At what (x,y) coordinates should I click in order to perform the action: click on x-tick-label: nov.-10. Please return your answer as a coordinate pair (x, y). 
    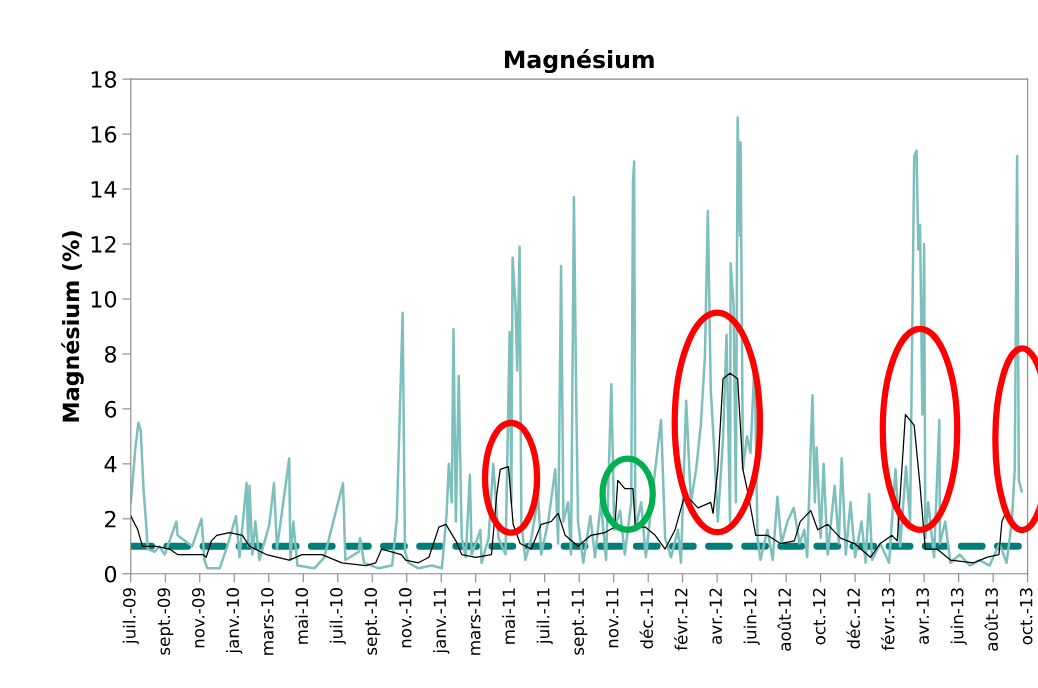
    Looking at the image, I should click on (405, 618).